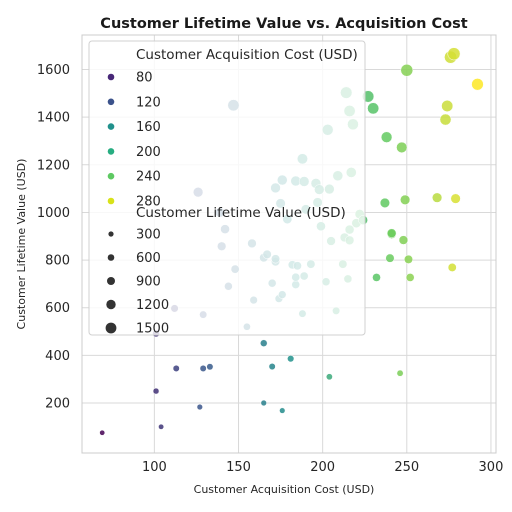 The height and width of the screenshot is (512, 512). I want to click on legend-hue-label: 240, so click(148, 177).